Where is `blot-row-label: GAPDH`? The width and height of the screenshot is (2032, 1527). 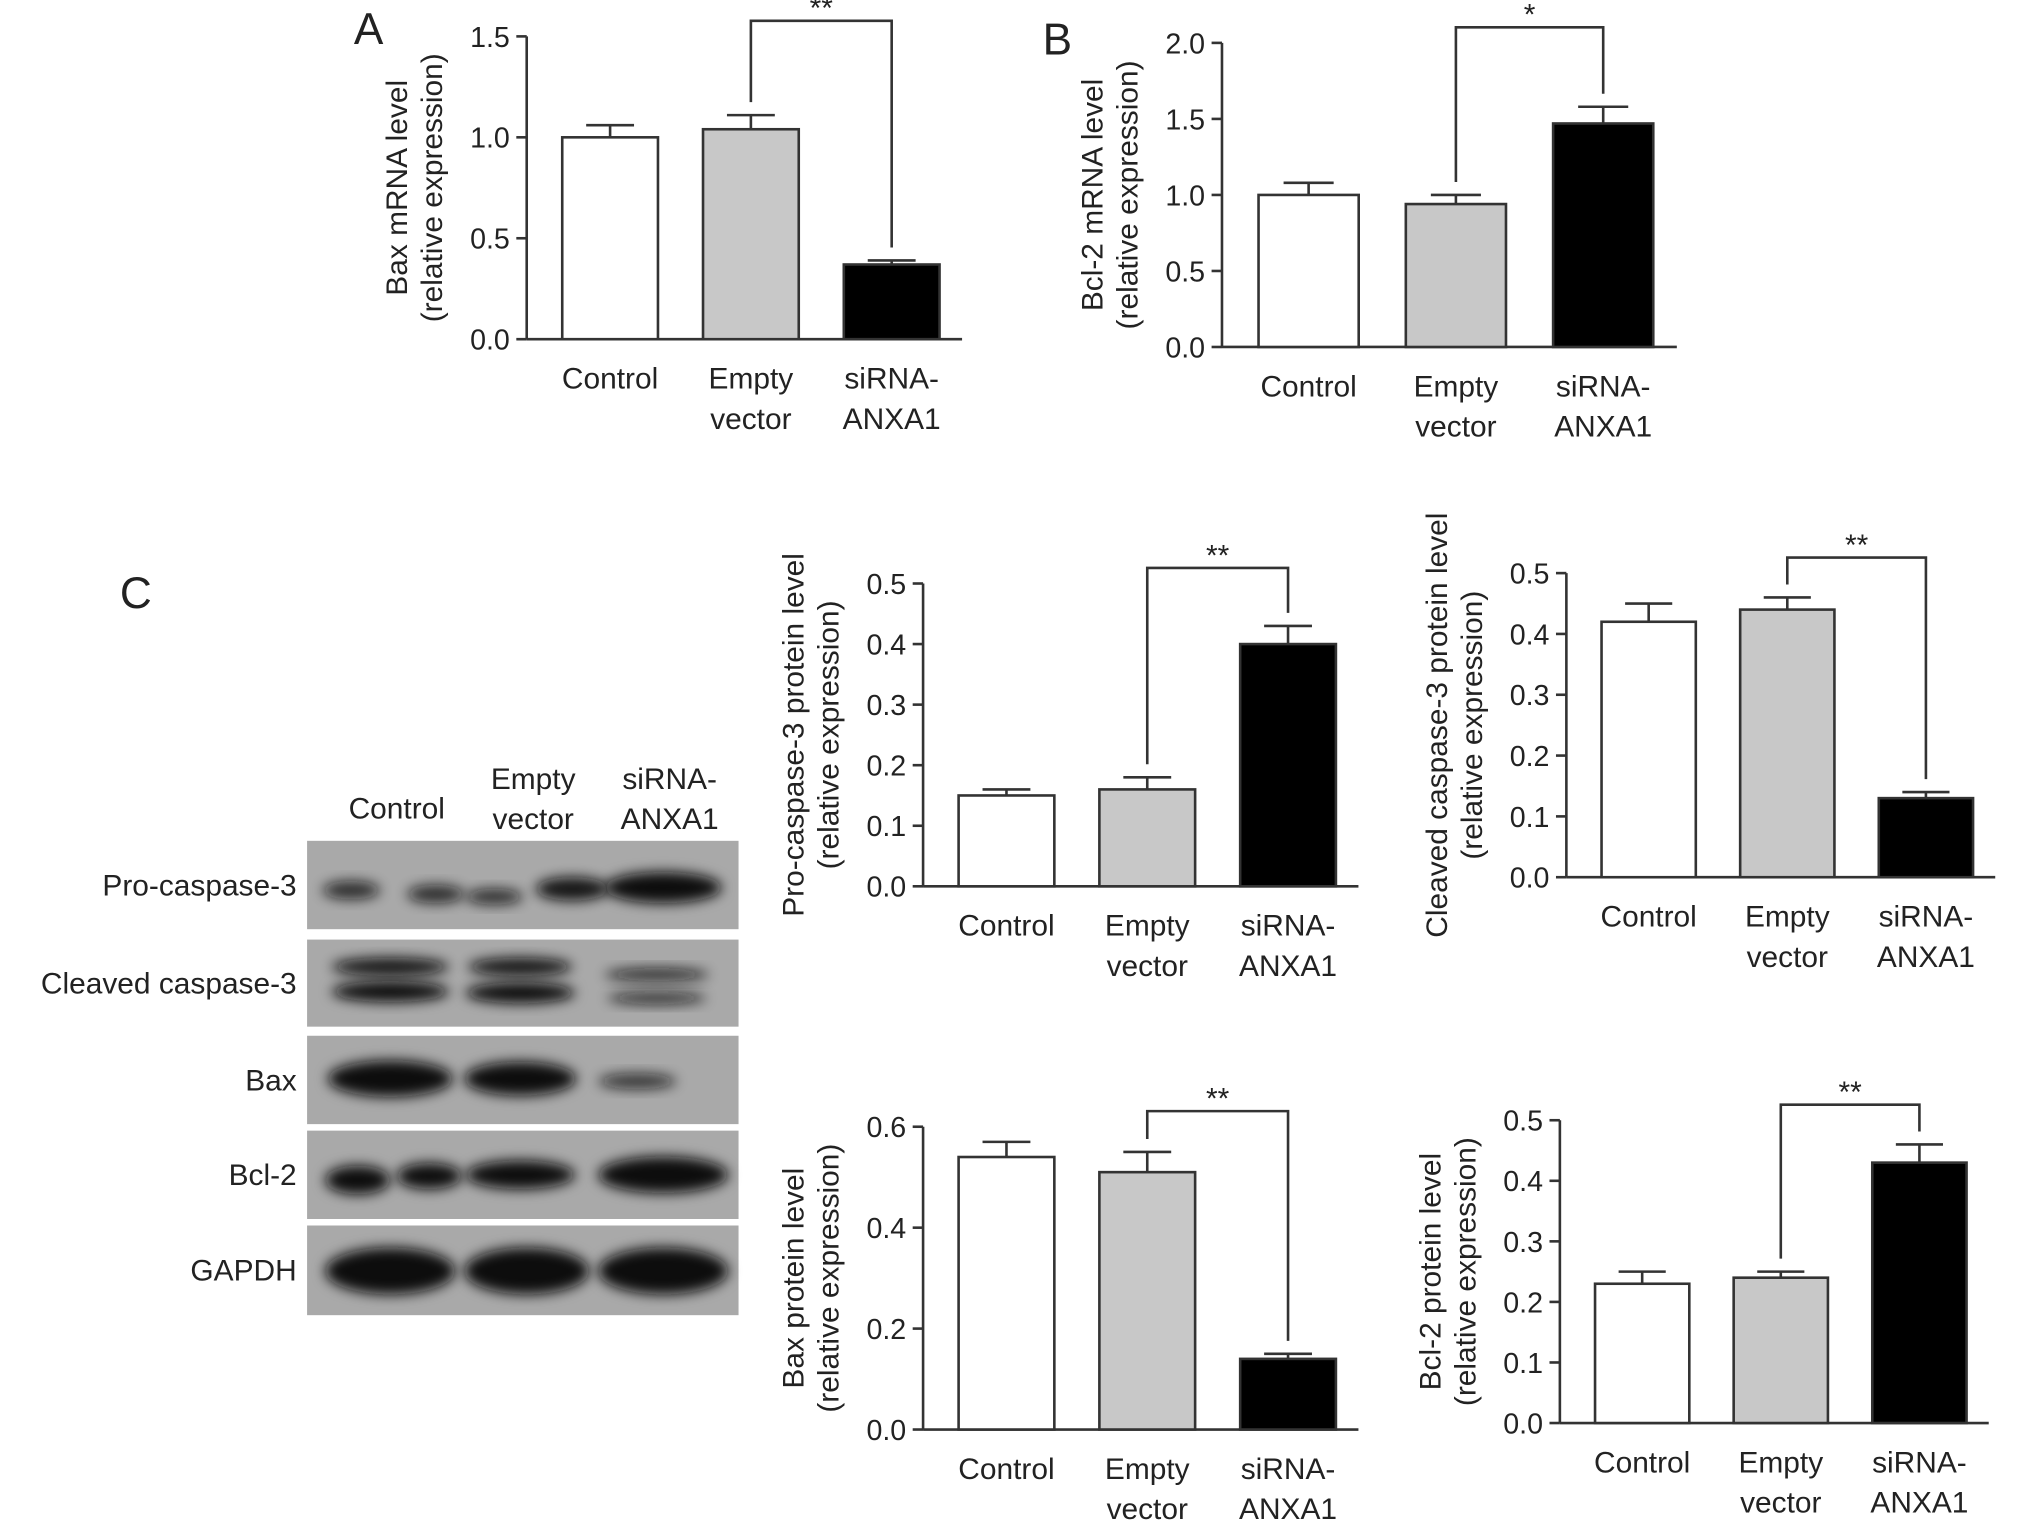
blot-row-label: GAPDH is located at coordinates (243, 1271).